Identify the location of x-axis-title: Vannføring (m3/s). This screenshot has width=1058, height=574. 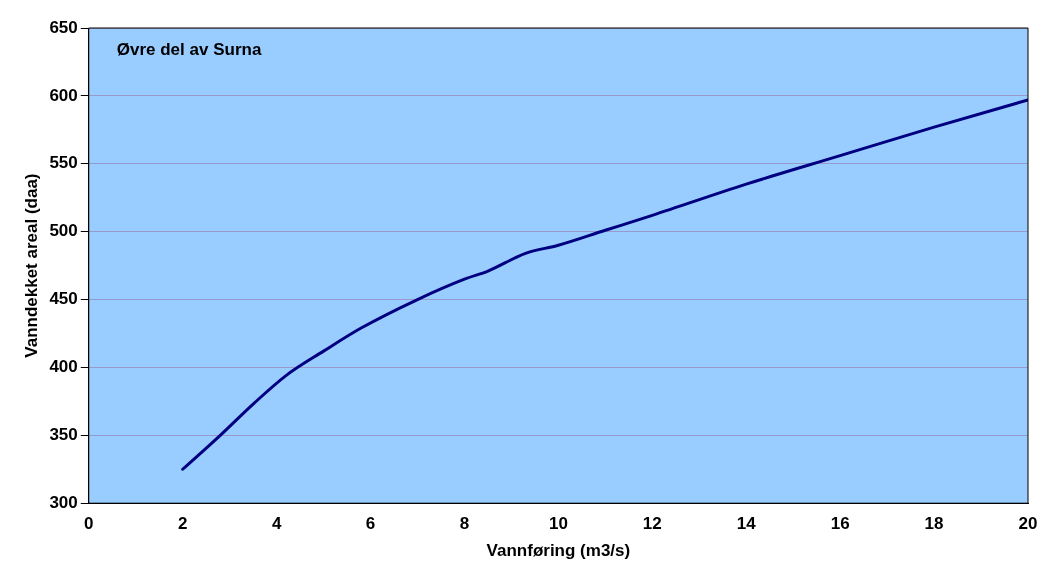
(558, 551).